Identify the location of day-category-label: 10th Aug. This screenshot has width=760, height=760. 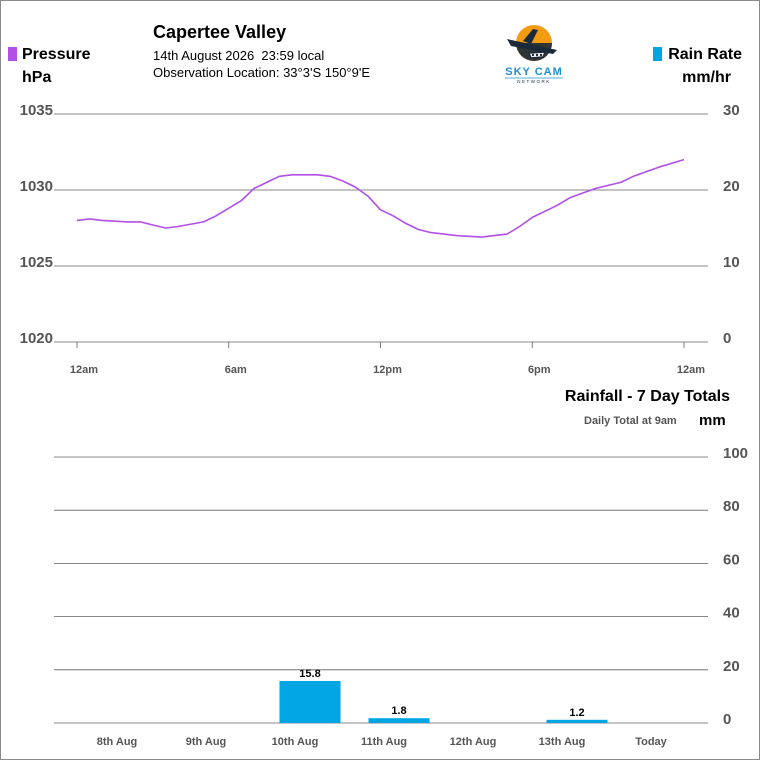
(295, 742).